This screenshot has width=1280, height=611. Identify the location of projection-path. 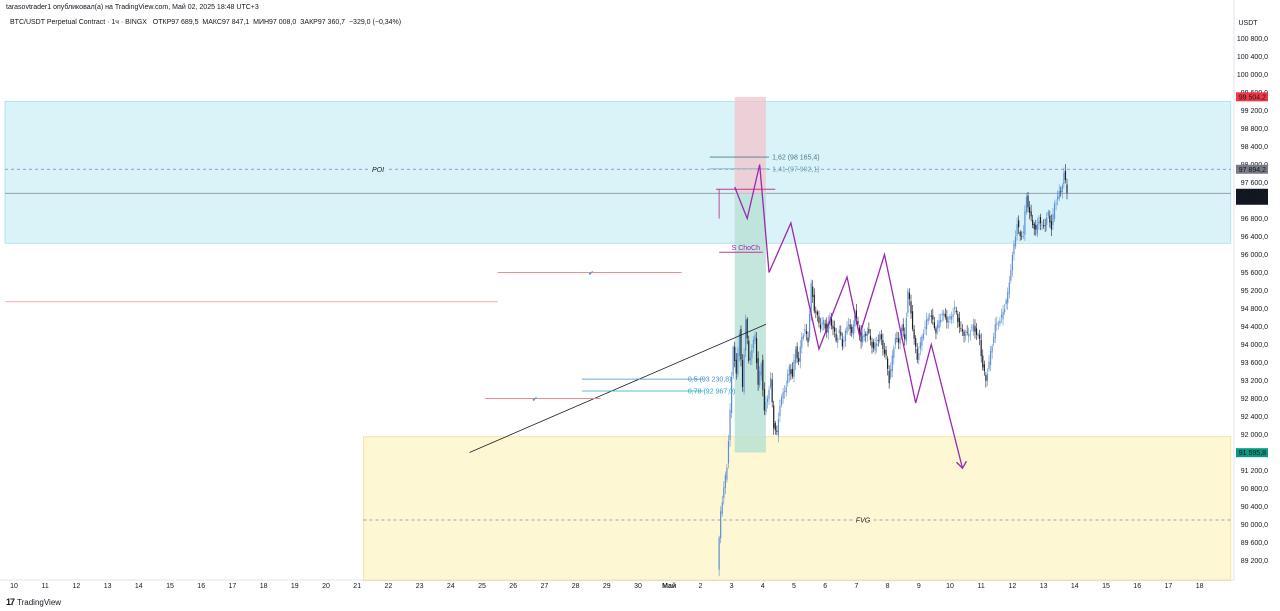
(849, 316).